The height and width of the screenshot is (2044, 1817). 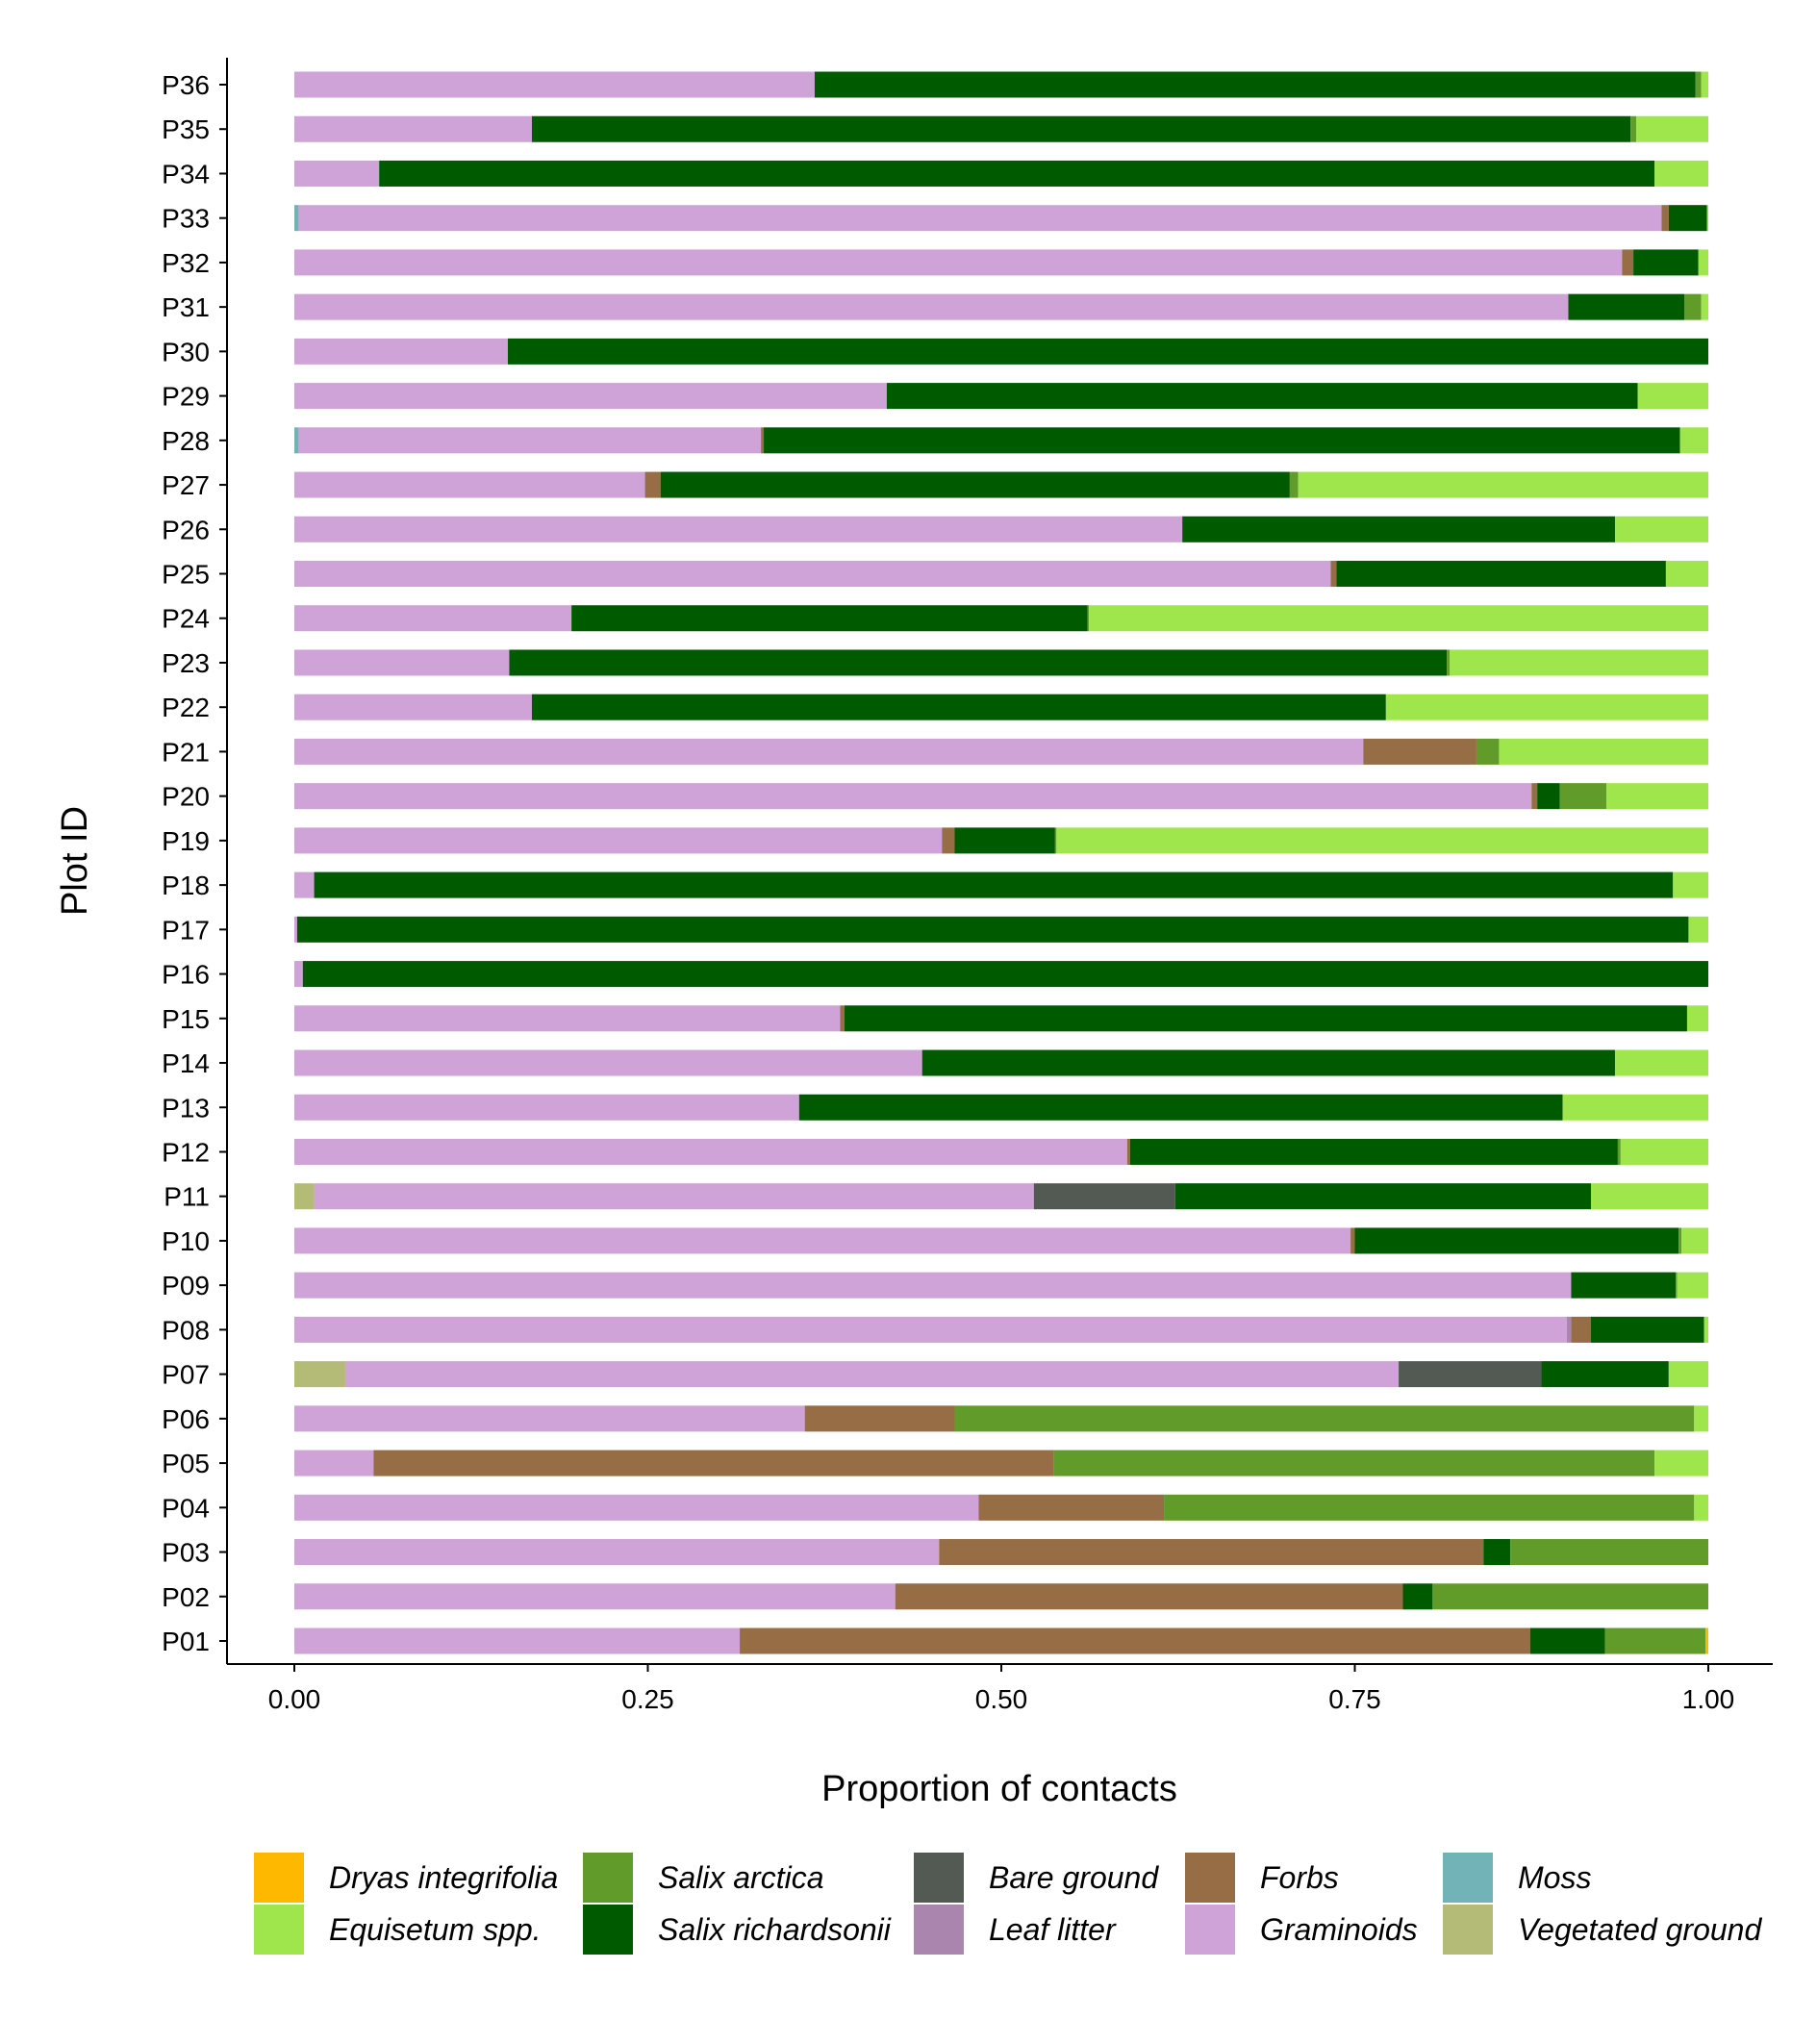 I want to click on y-tick-label: P07, so click(x=186, y=1375).